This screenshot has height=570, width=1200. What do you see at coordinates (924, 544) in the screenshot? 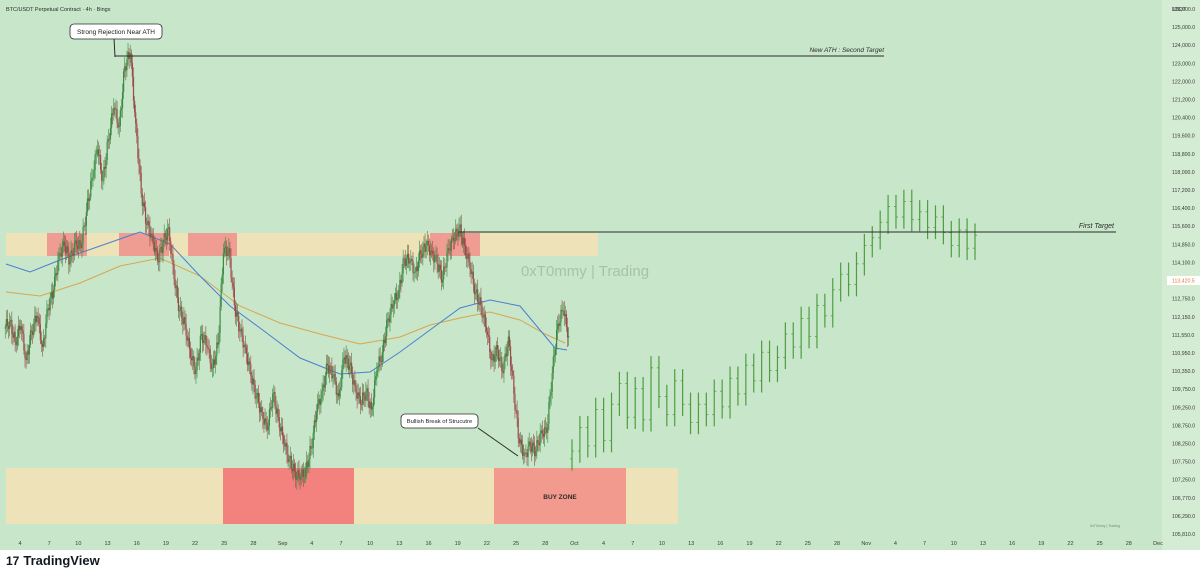
I see `time-tick-label: 7` at bounding box center [924, 544].